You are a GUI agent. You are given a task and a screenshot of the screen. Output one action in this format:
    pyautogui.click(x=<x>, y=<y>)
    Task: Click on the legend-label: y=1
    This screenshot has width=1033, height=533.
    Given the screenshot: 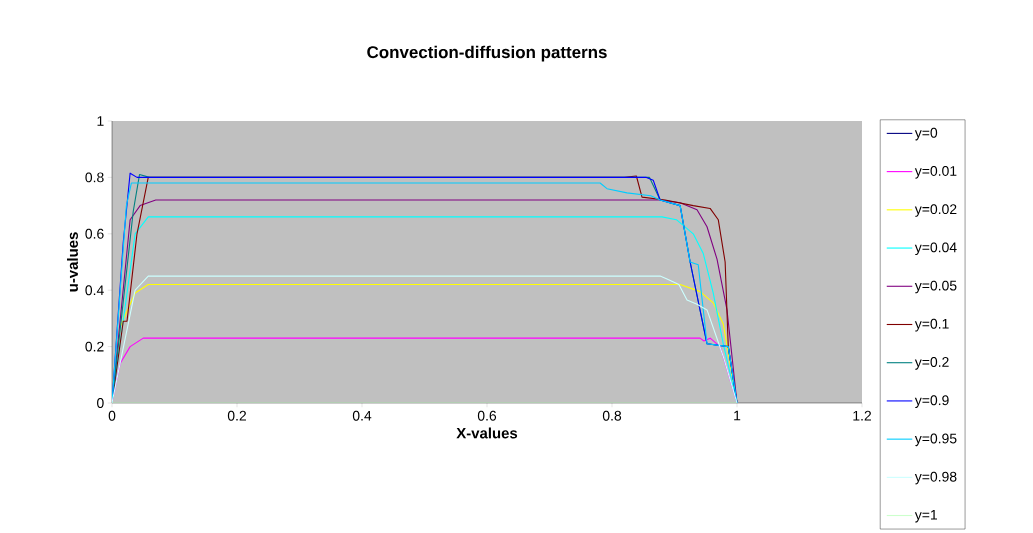 What is the action you would take?
    pyautogui.click(x=926, y=516)
    